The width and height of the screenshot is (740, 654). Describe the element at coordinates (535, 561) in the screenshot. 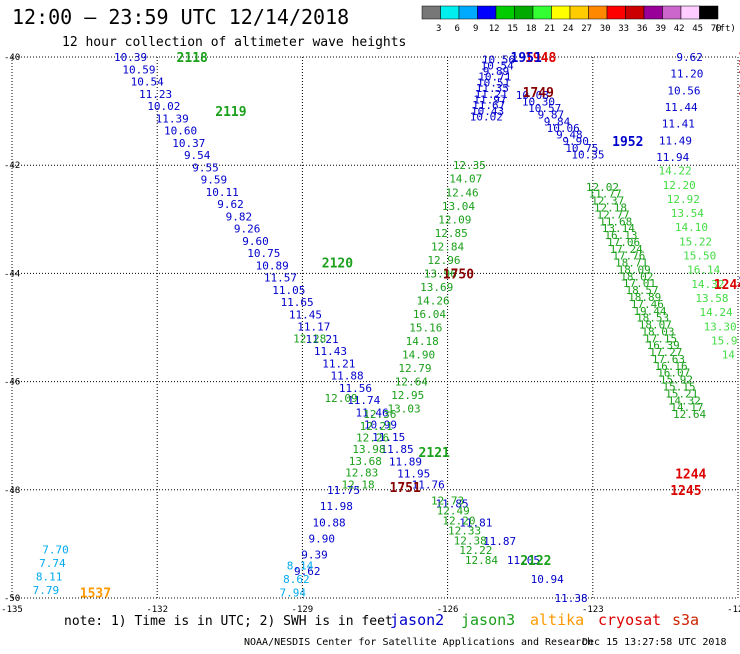

I see `pass-time-label: 2122` at that location.